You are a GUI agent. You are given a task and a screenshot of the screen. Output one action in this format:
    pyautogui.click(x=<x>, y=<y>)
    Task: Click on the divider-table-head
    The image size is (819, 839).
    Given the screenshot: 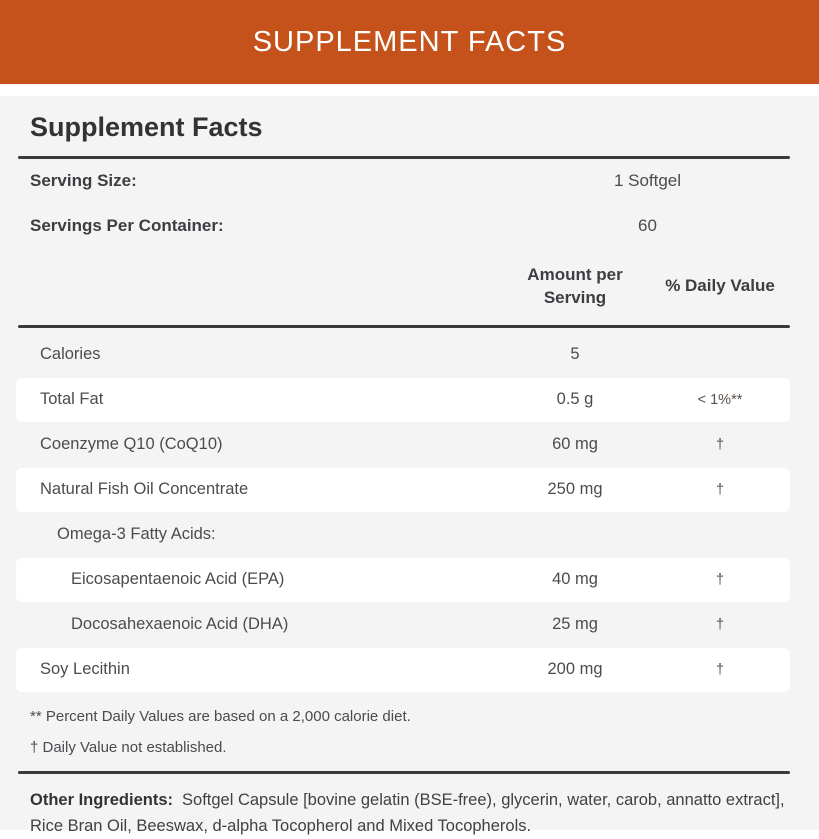 What is the action you would take?
    pyautogui.click(x=404, y=326)
    